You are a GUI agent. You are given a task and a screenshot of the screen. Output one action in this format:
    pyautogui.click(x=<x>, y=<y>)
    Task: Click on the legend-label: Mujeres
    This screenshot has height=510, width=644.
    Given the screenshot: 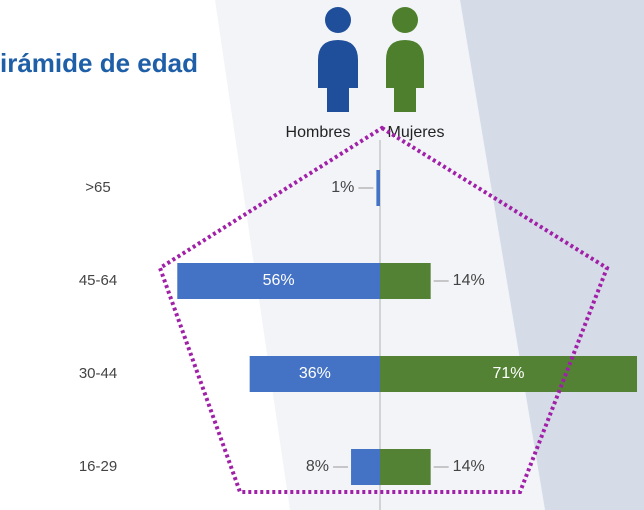 What is the action you would take?
    pyautogui.click(x=416, y=132)
    